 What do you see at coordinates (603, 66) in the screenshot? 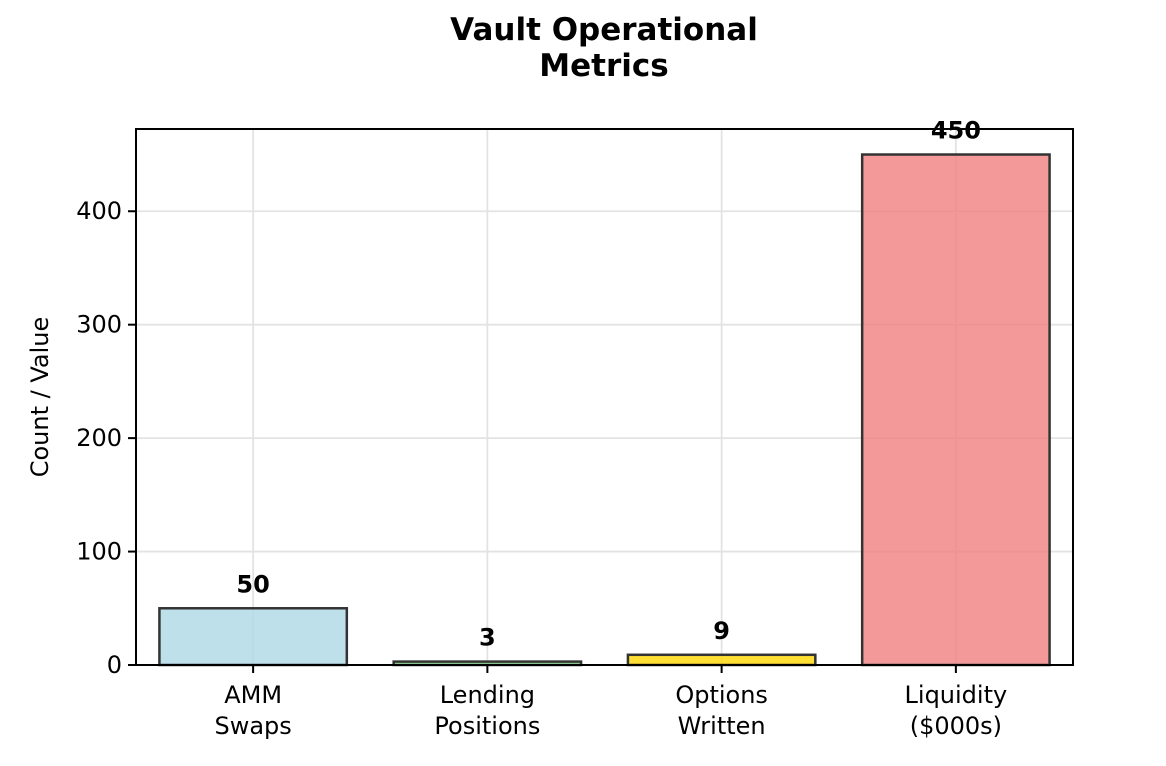
I see `chart-title-line-2: Metrics` at bounding box center [603, 66].